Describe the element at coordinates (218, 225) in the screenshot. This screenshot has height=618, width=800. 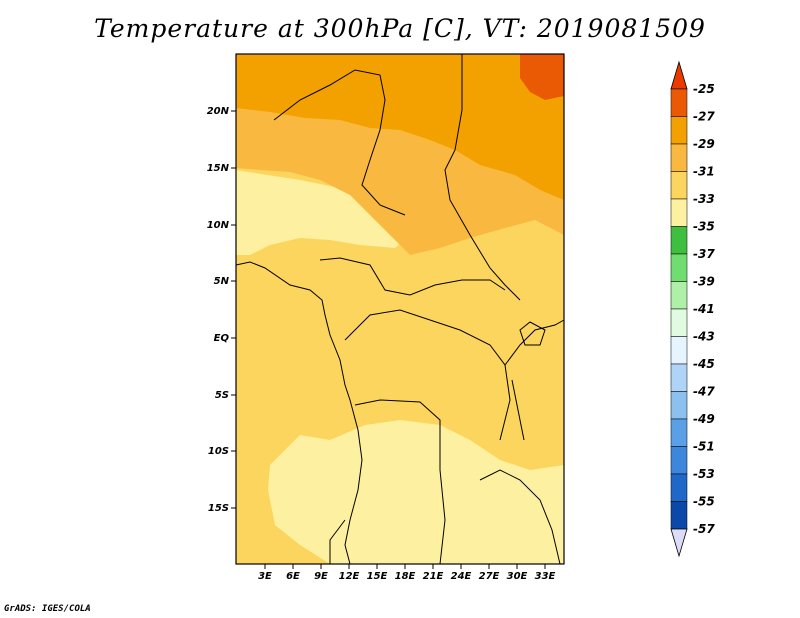
I see `lat-label: 10N` at that location.